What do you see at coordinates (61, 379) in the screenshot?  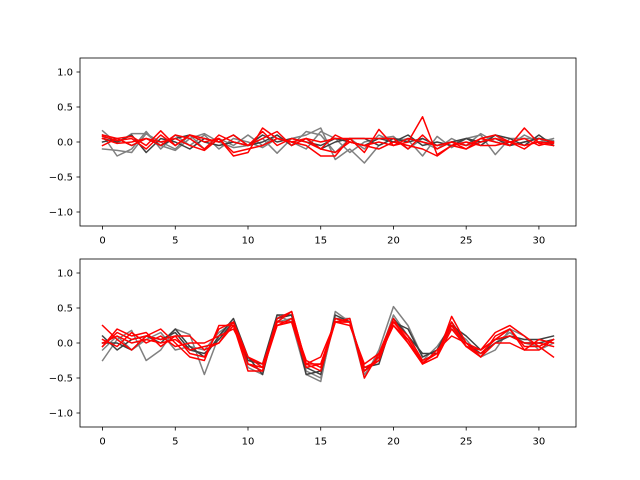 I see `y-tick-label-bottom: −0.5` at bounding box center [61, 379].